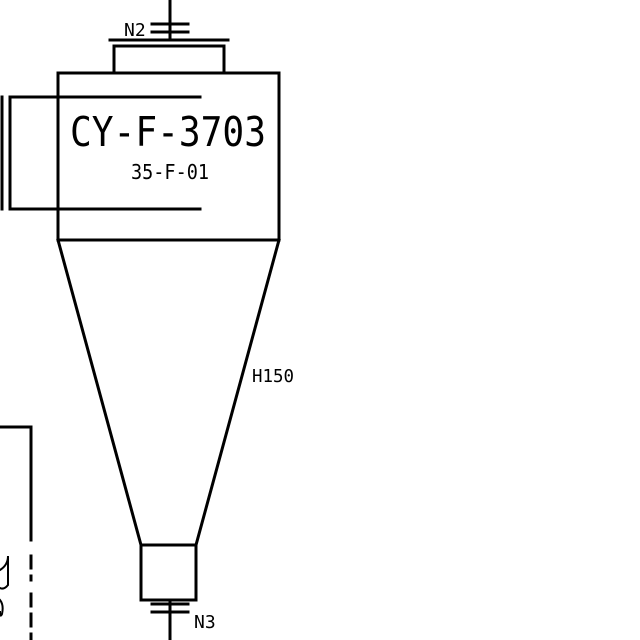  I want to click on partial-valve-symbol, so click(4, 586).